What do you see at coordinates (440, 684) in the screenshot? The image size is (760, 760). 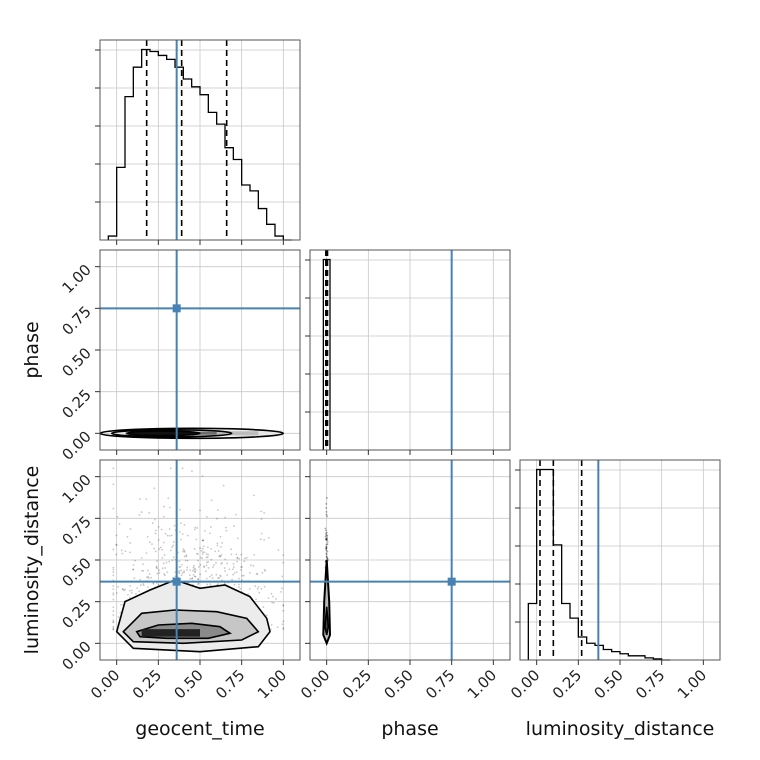 I see `xtick-label-3: 0.75` at bounding box center [440, 684].